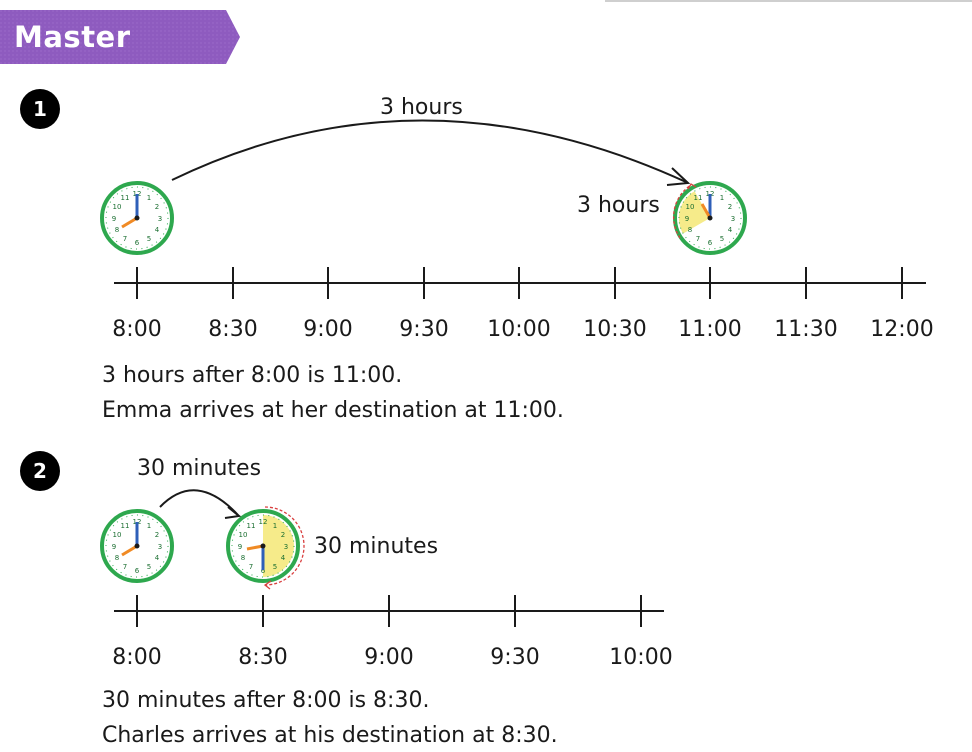  Describe the element at coordinates (137, 657) in the screenshot. I see `q2-tick-label: 8:00` at that location.